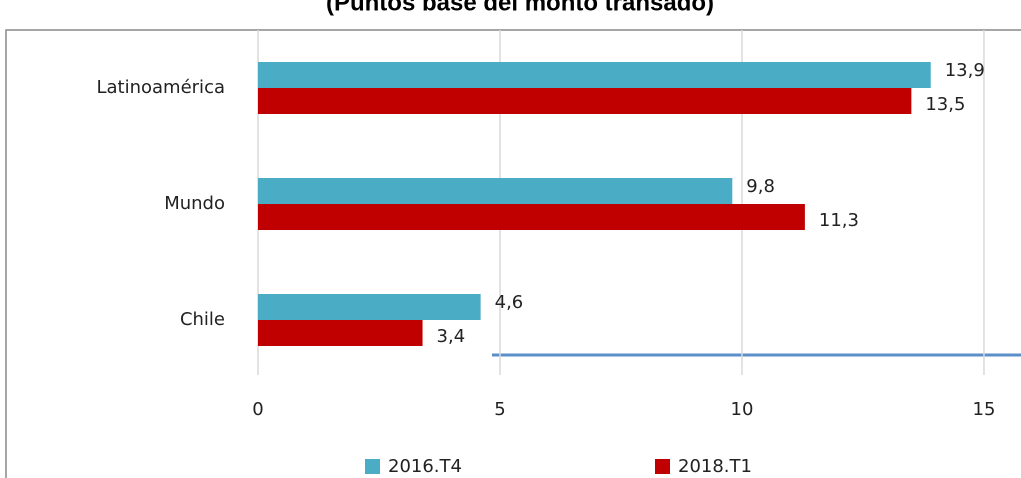 The width and height of the screenshot is (1021, 478). I want to click on data-label: 4,6, so click(509, 302).